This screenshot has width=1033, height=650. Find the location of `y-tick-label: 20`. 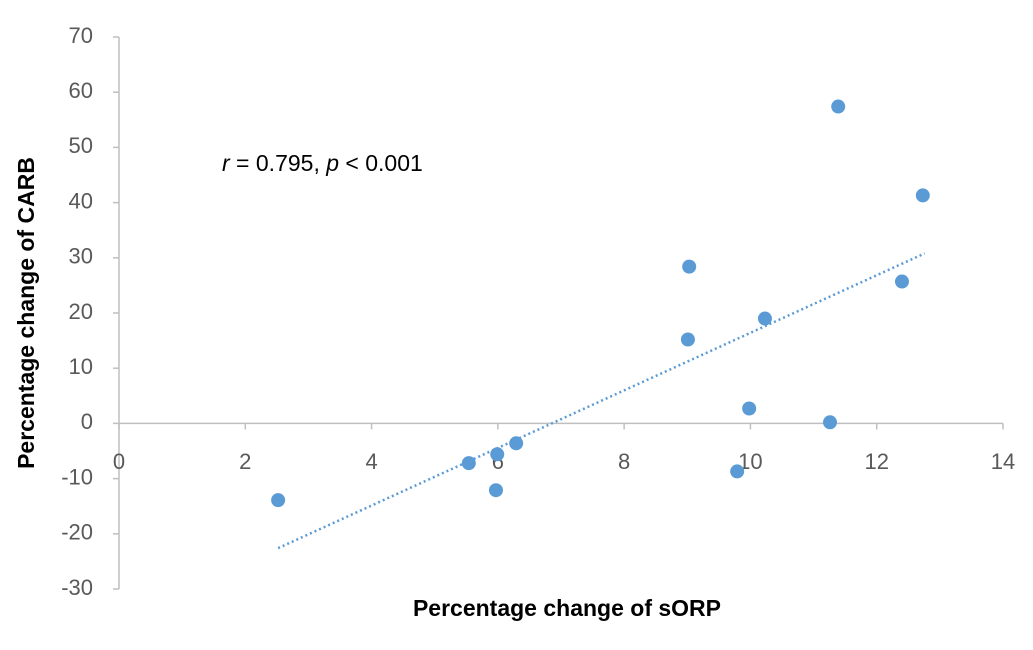

y-tick-label: 20 is located at coordinates (81, 311).